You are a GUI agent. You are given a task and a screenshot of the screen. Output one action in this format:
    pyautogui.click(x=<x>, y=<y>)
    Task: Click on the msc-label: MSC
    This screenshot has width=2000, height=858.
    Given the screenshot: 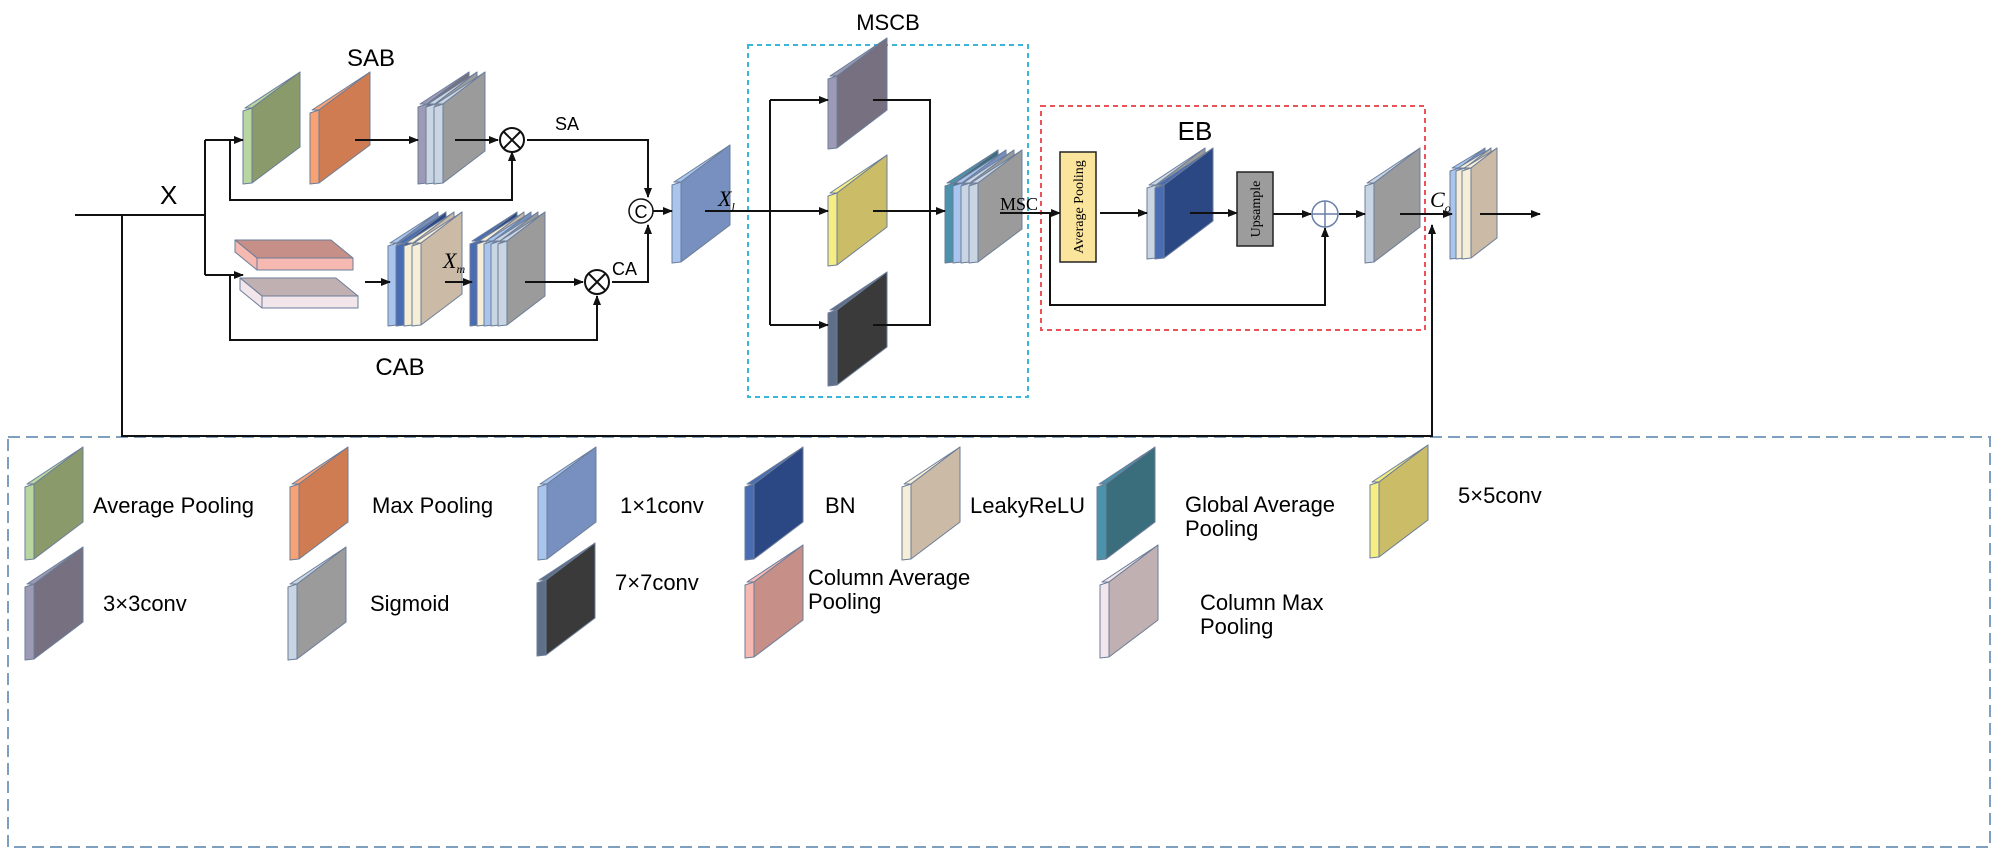 What is the action you would take?
    pyautogui.click(x=1019, y=204)
    